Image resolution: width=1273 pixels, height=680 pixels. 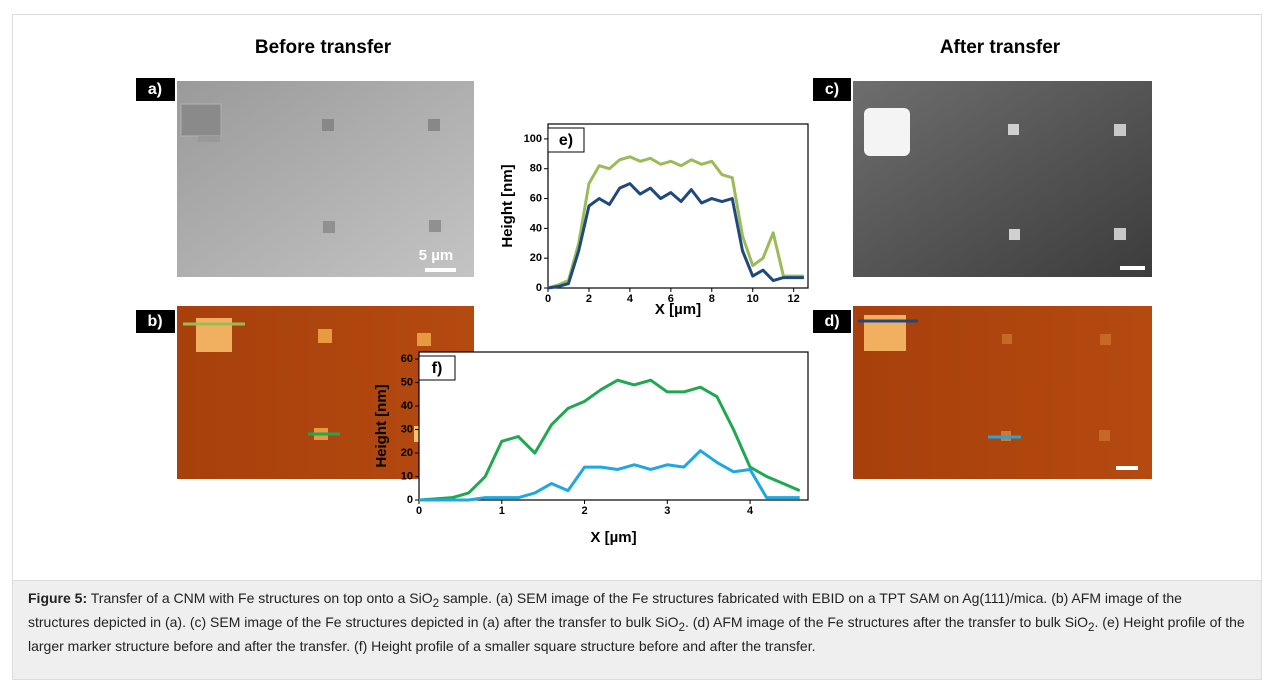 What do you see at coordinates (533, 139) in the screenshot?
I see `y-tick-label: 100` at bounding box center [533, 139].